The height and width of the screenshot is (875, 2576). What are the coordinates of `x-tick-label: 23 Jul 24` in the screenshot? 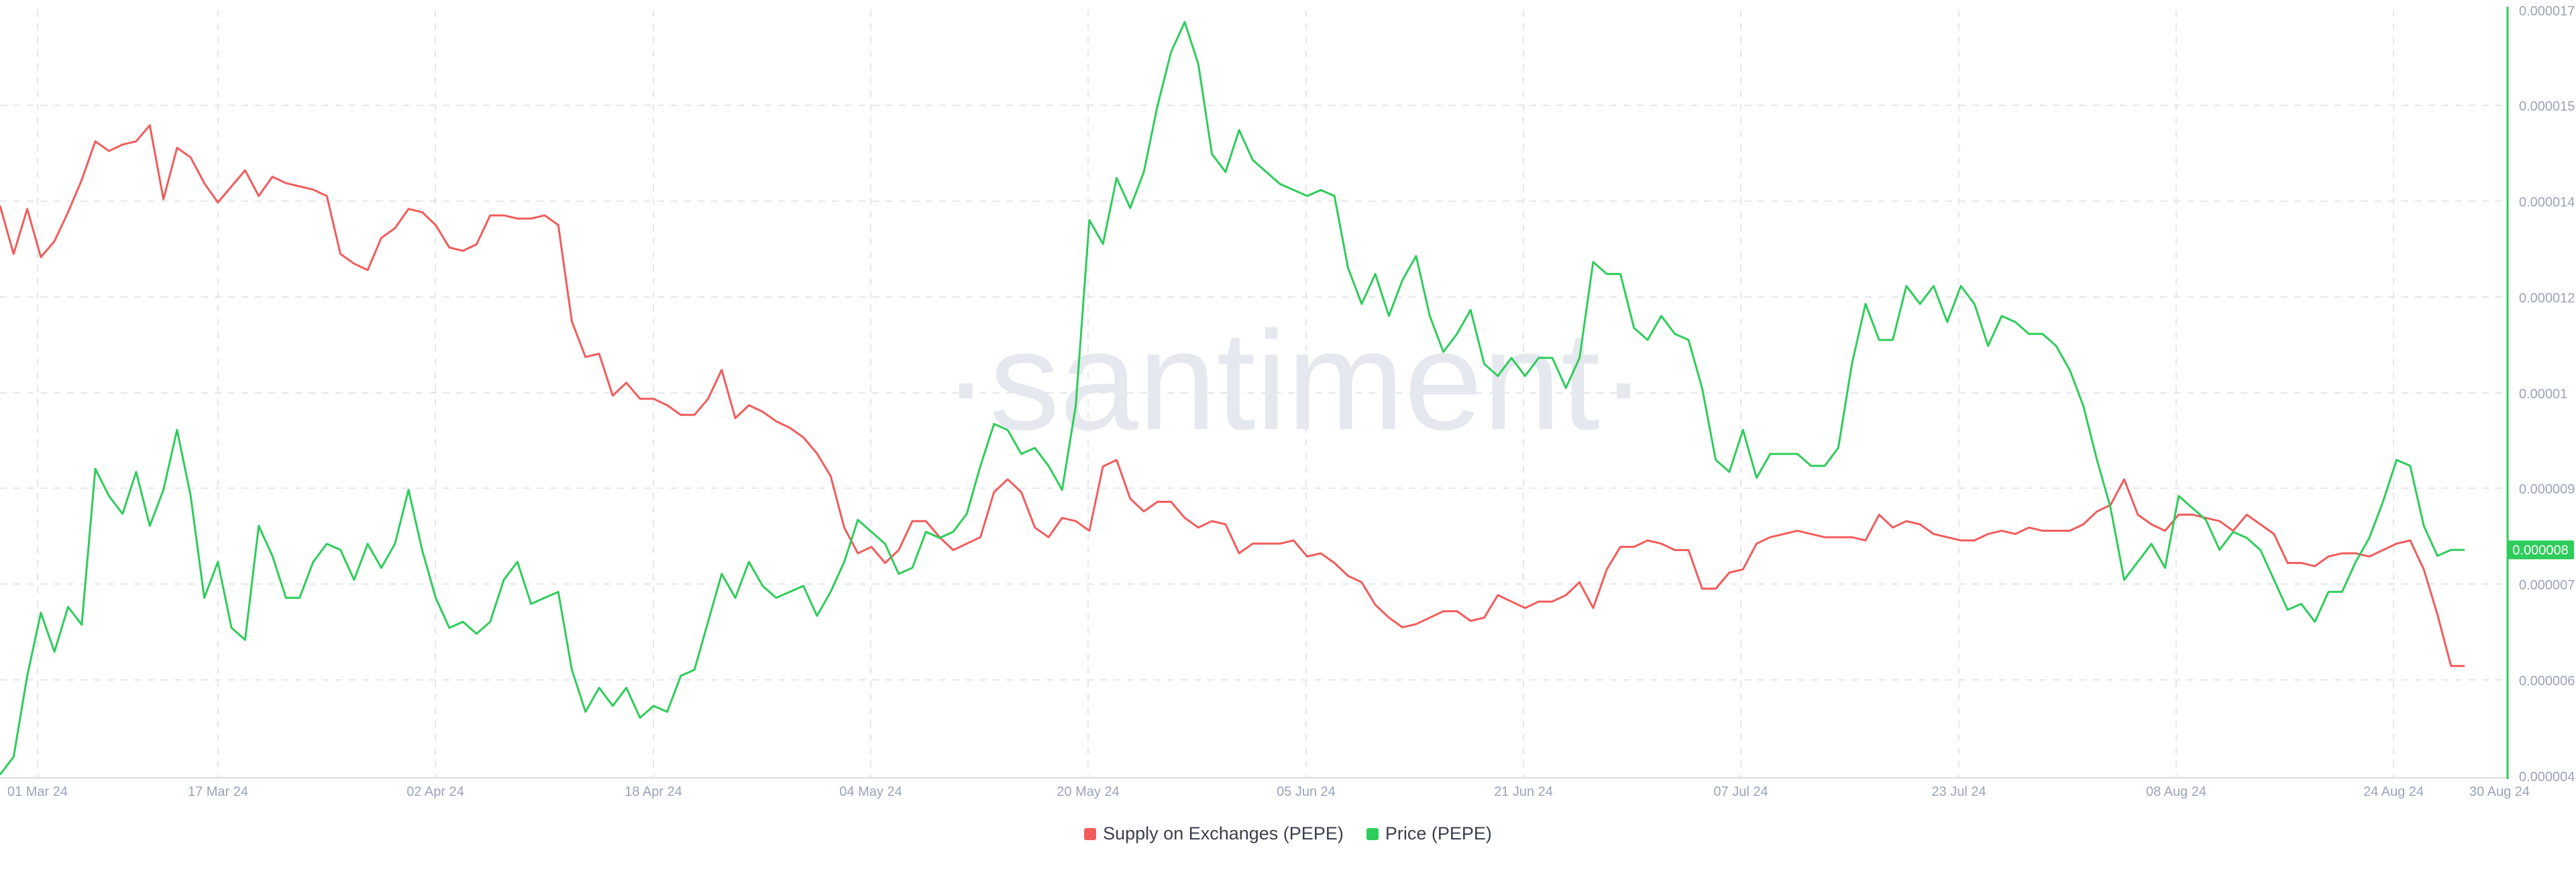 It's located at (1958, 791).